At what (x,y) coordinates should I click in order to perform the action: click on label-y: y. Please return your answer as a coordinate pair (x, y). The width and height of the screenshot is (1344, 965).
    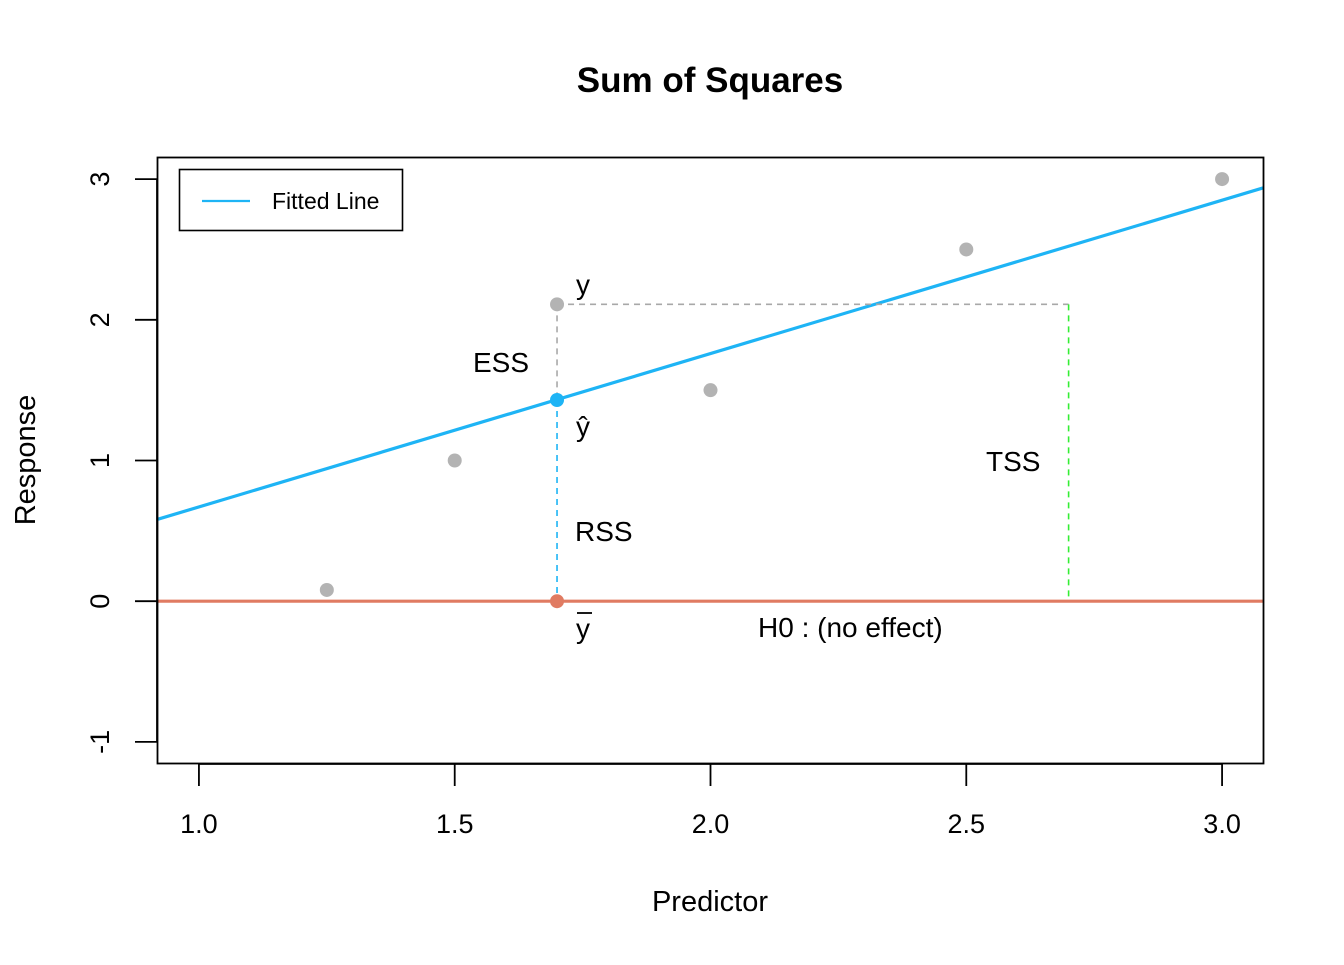
    Looking at the image, I should click on (583, 284).